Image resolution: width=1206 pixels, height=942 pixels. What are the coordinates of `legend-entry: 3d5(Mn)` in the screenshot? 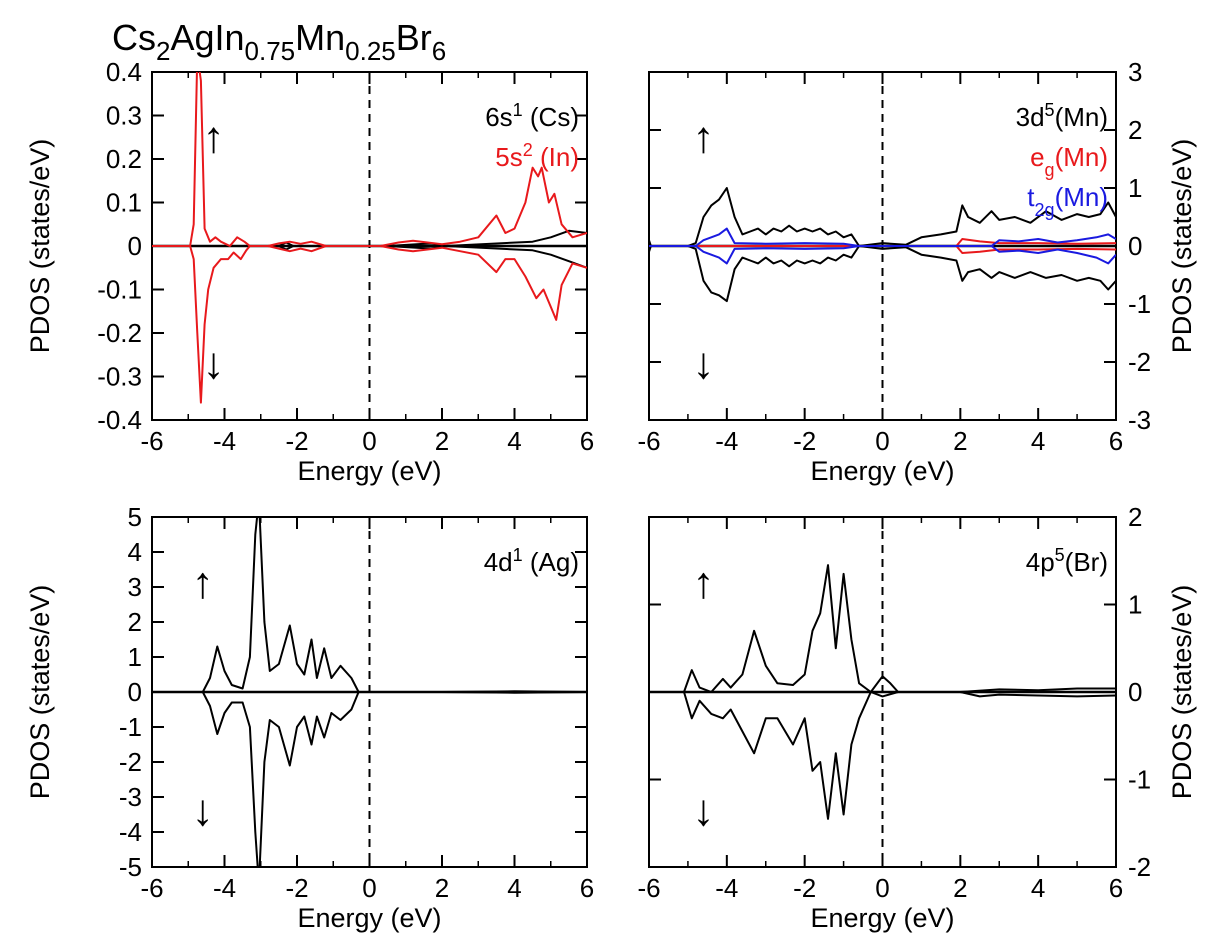 It's located at (1062, 116).